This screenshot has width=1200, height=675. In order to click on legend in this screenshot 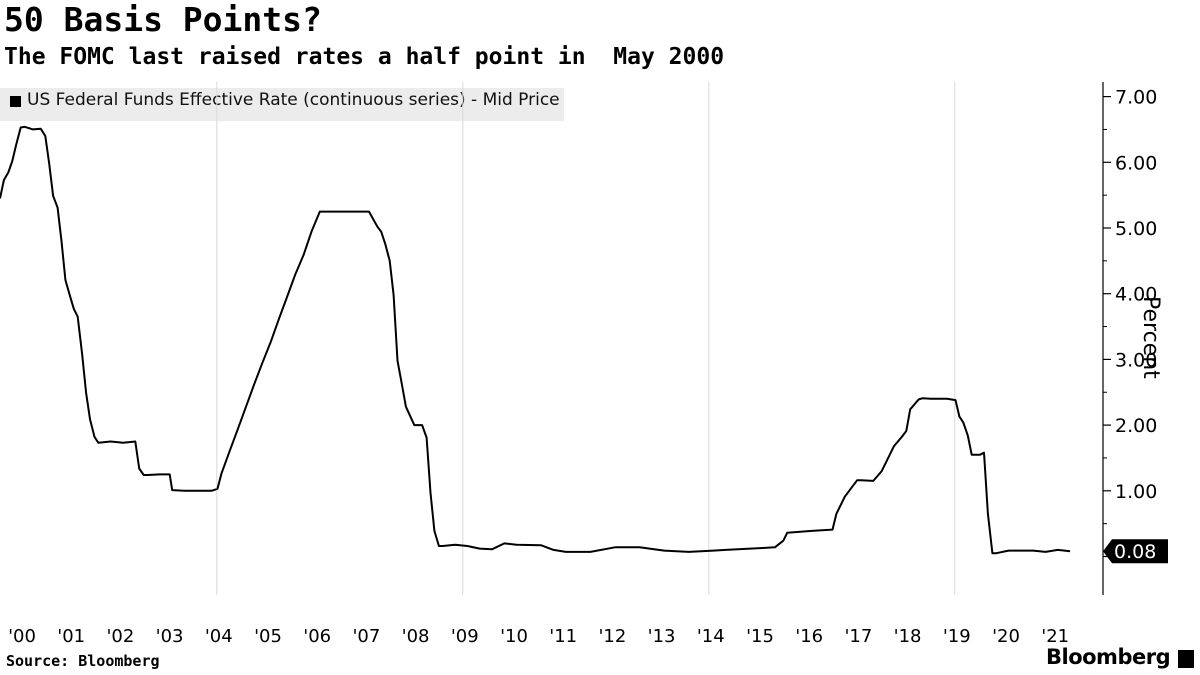, I will do `click(282, 104)`.